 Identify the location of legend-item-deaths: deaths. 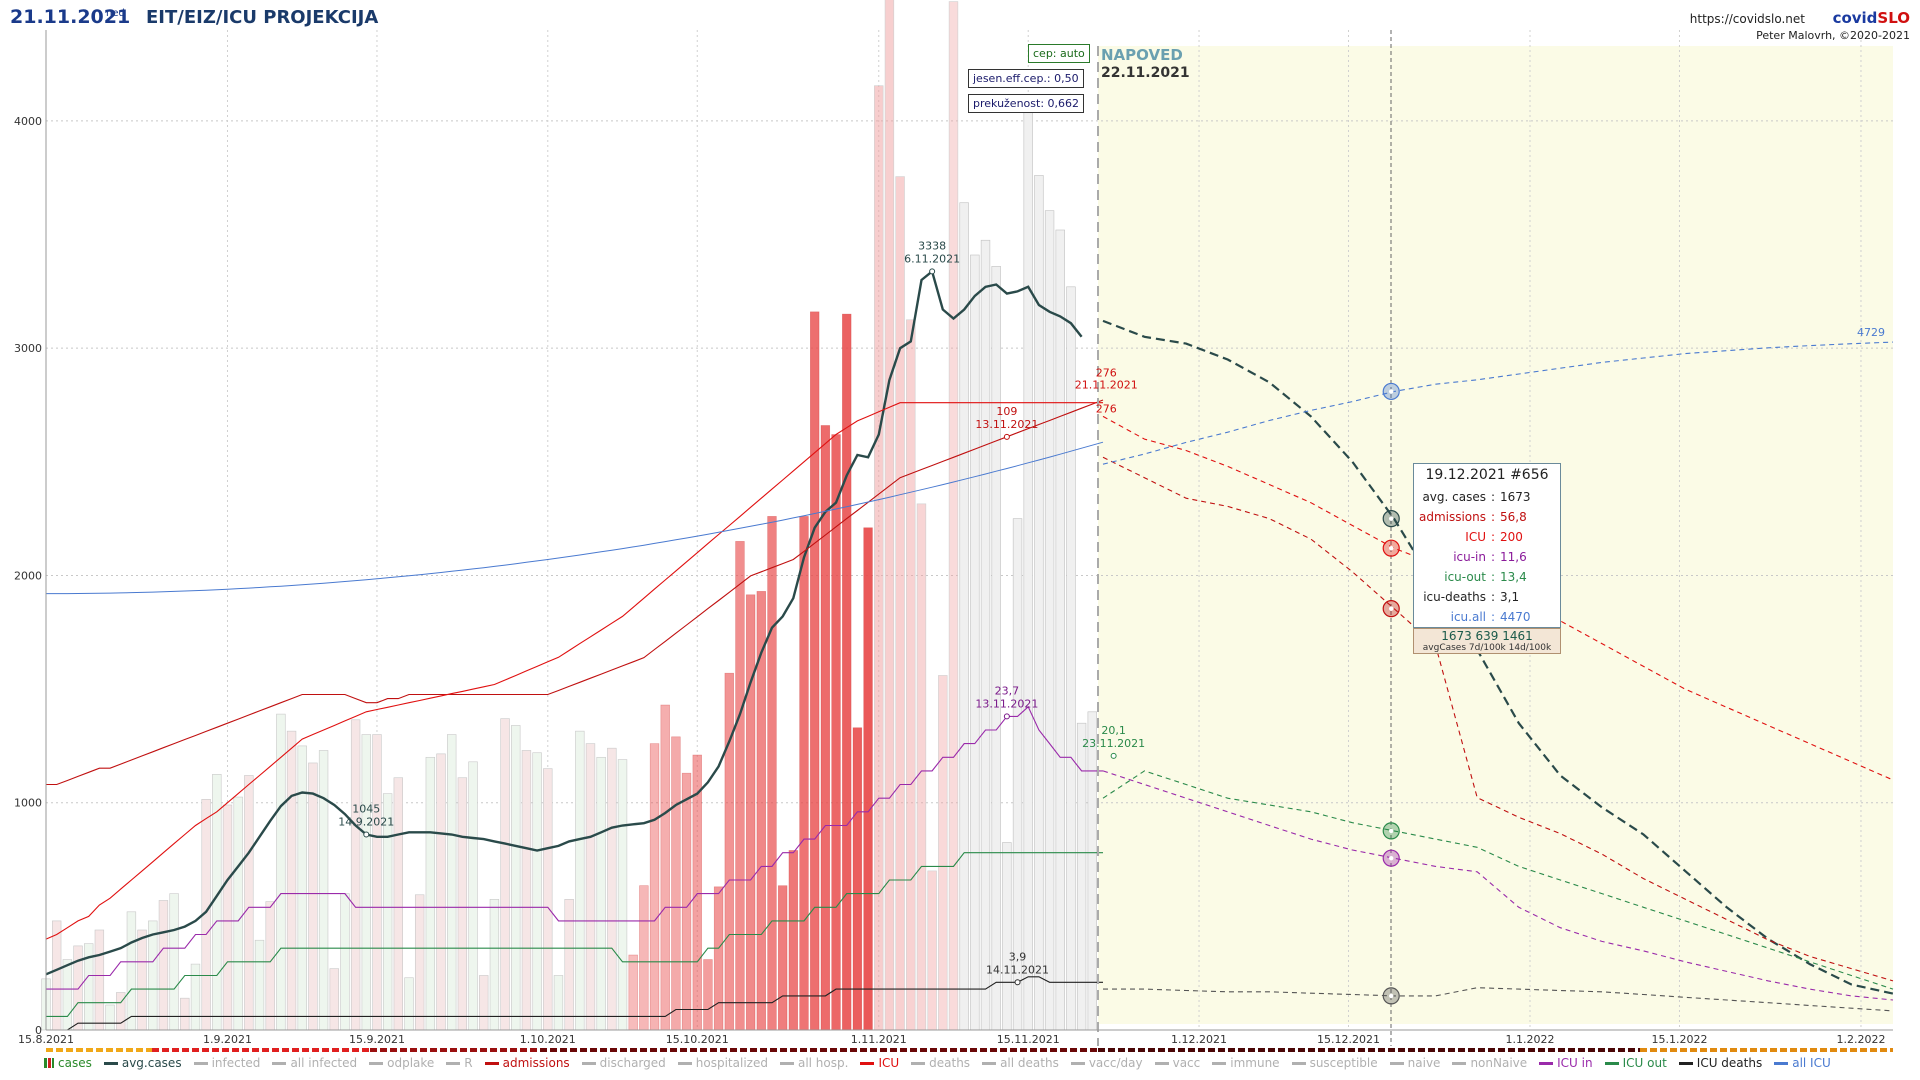
(940, 1063).